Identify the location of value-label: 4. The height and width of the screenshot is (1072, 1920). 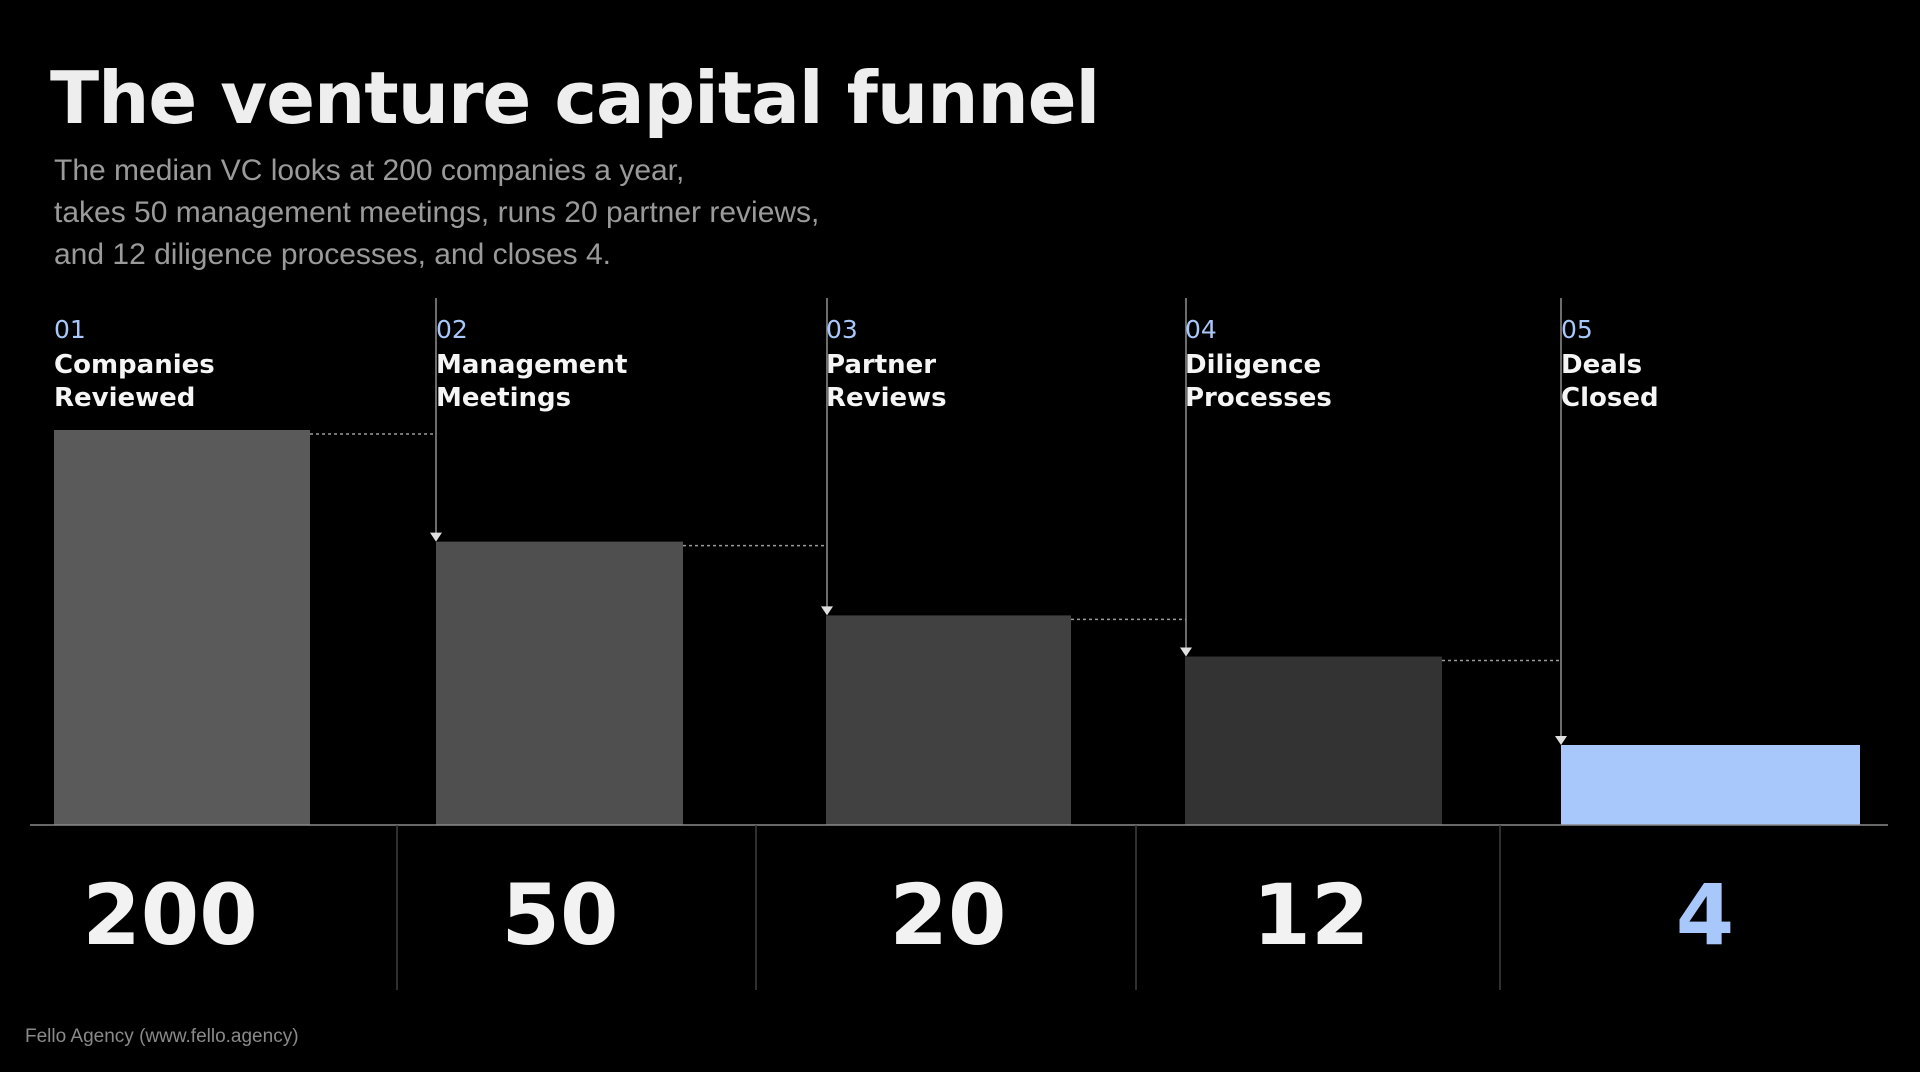
(1705, 915).